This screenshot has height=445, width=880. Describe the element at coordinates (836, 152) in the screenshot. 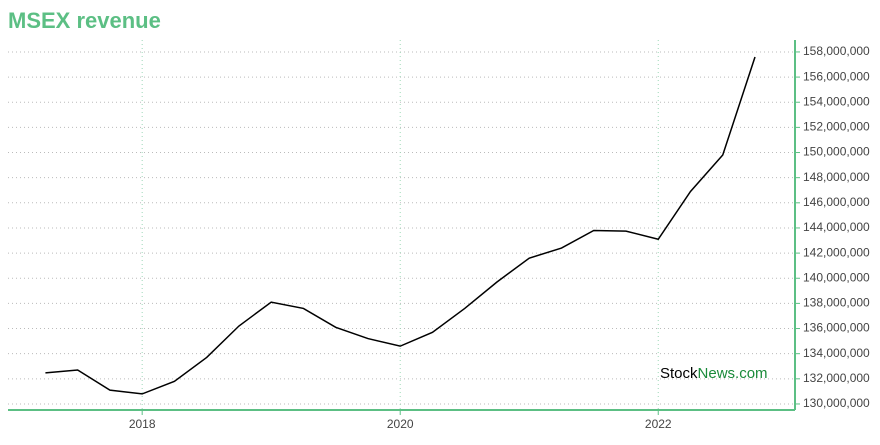

I see `y-tick-label: 150,000,000` at that location.